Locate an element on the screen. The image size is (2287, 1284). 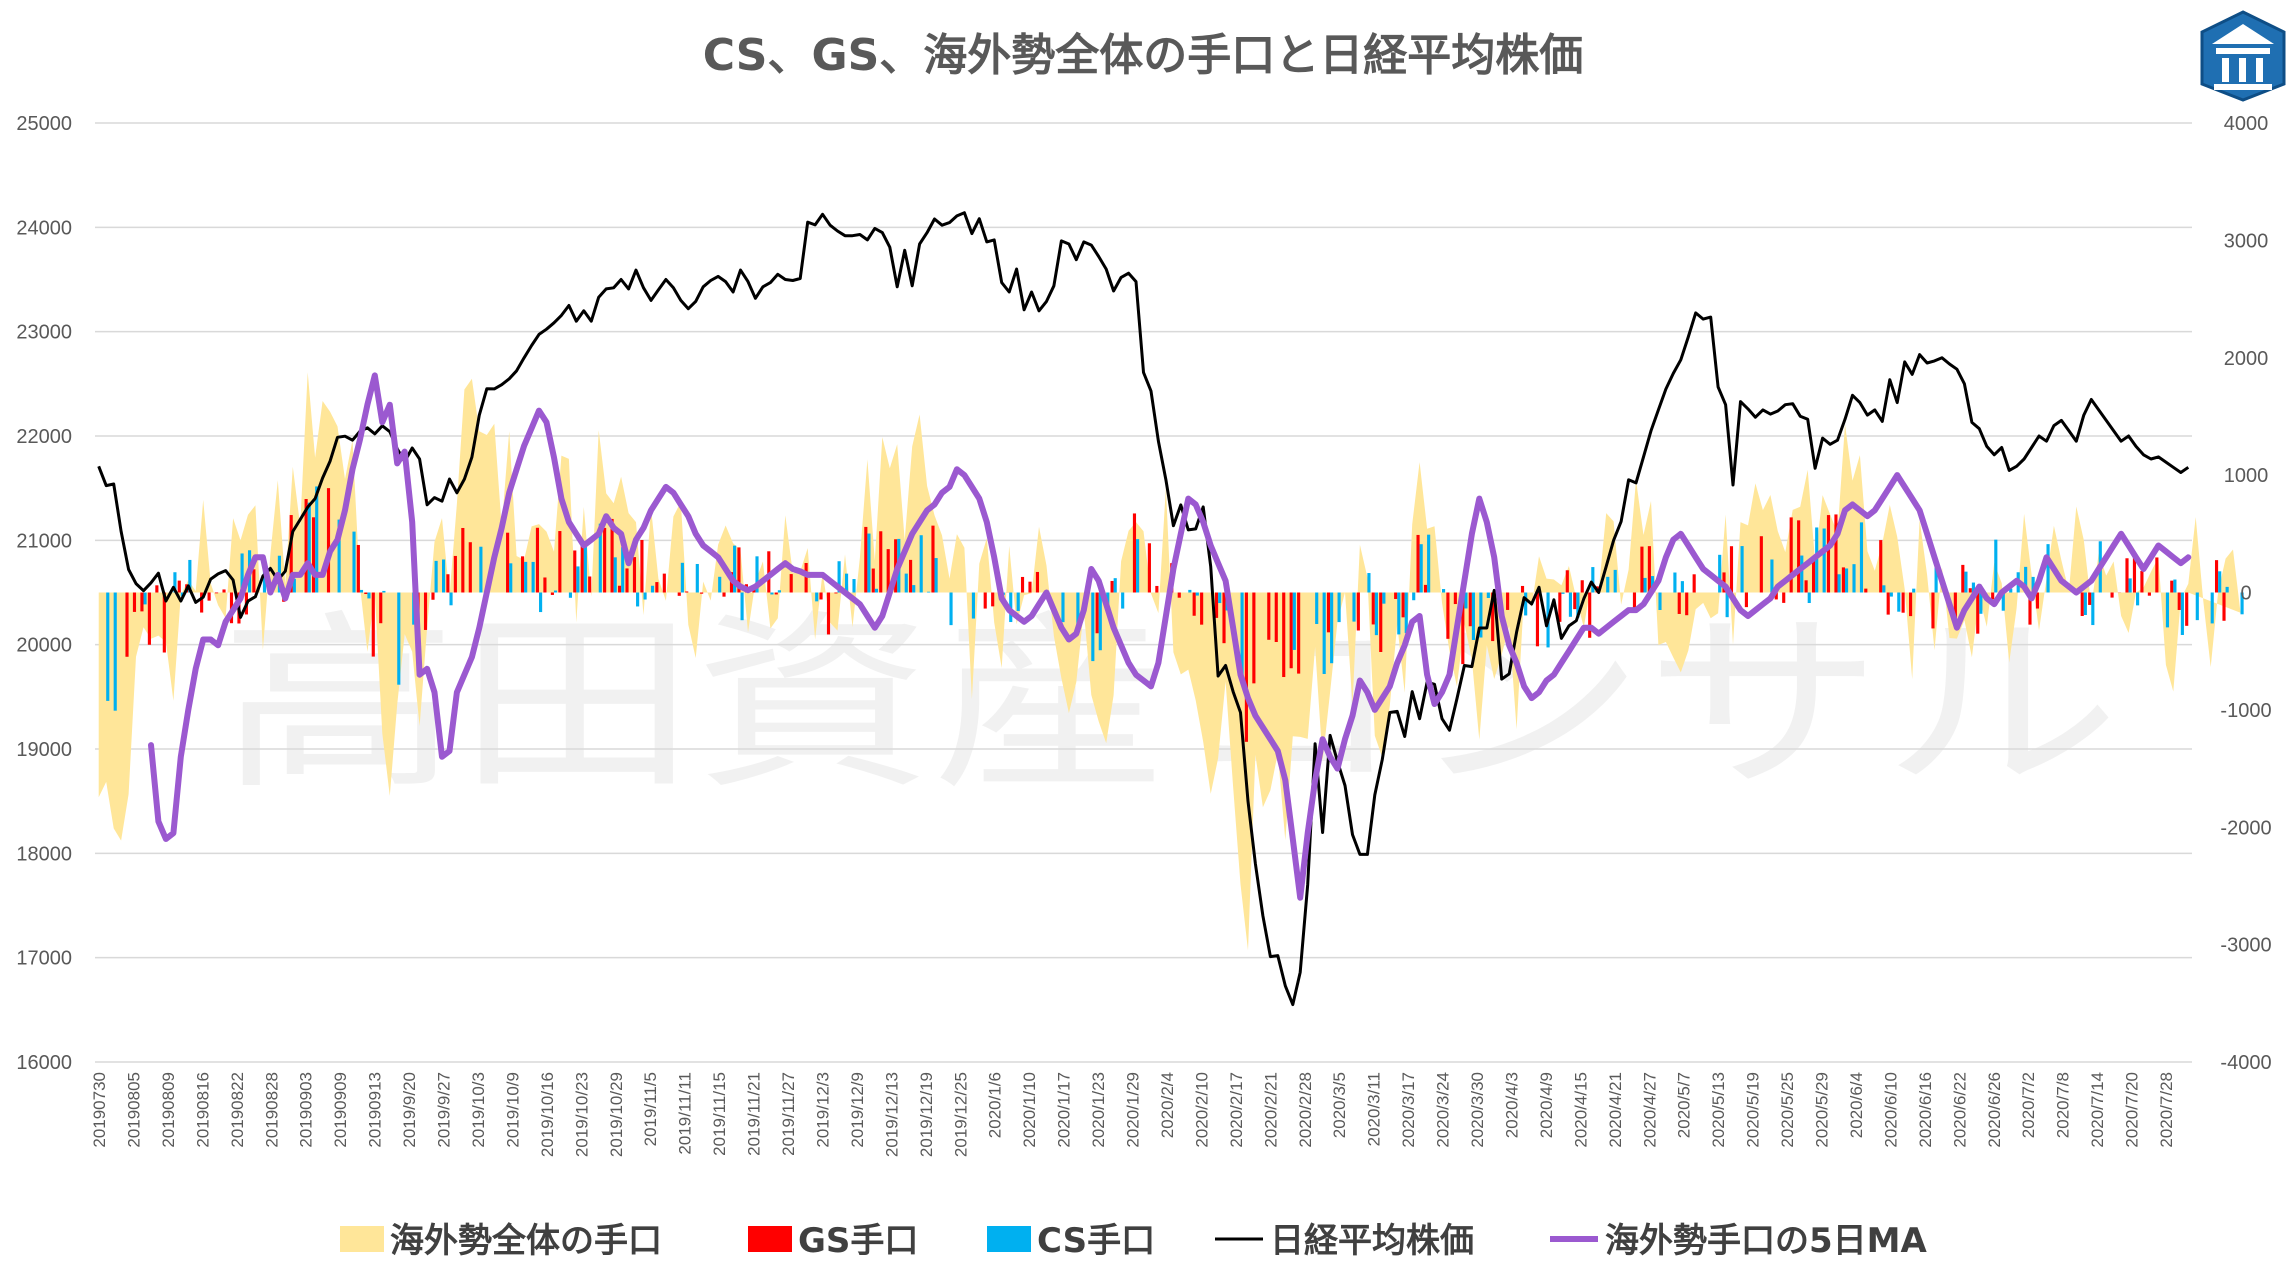
x-axis-tick-label: 2020/5/25 is located at coordinates (1787, 1110).